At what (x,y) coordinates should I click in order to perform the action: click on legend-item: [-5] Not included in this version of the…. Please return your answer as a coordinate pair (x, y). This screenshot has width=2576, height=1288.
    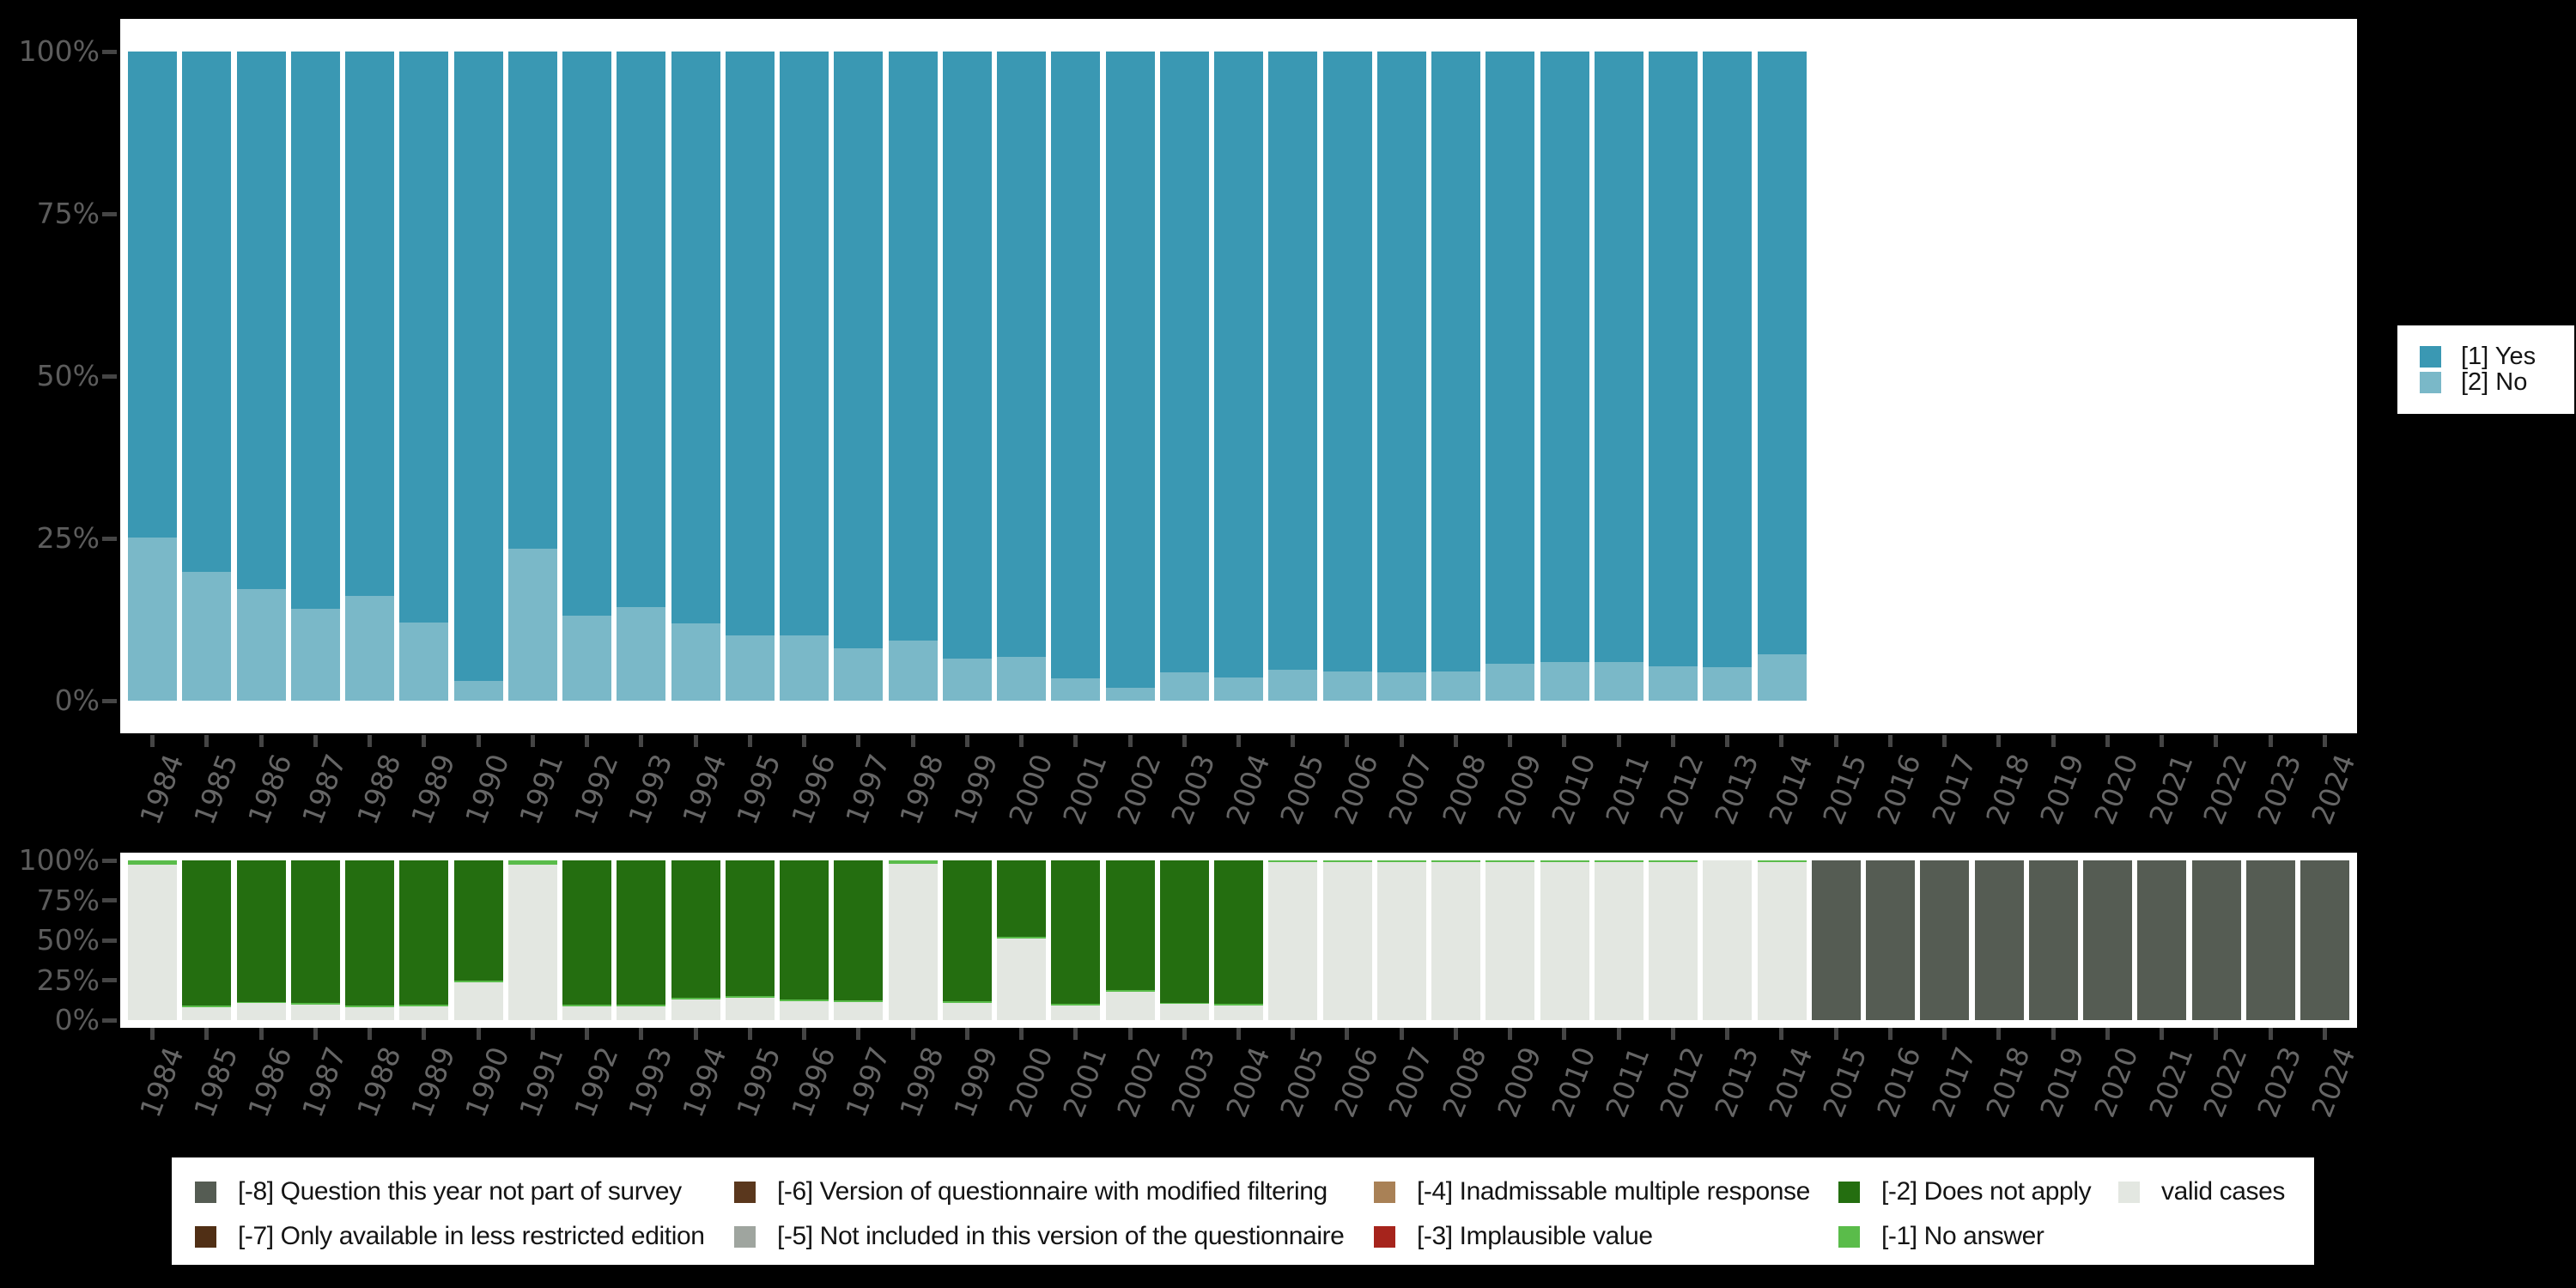
    Looking at the image, I should click on (1039, 1236).